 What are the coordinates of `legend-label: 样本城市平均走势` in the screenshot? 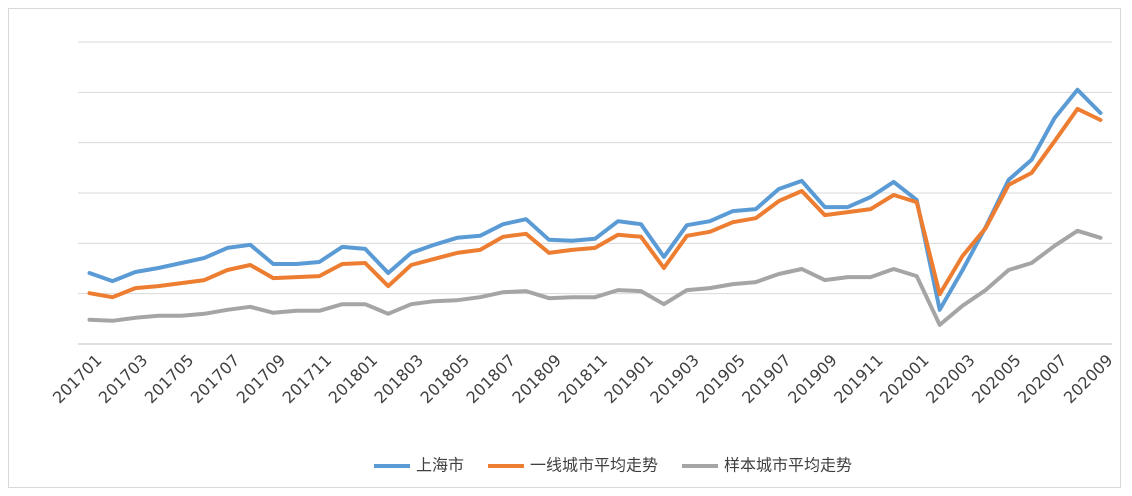 It's located at (788, 465).